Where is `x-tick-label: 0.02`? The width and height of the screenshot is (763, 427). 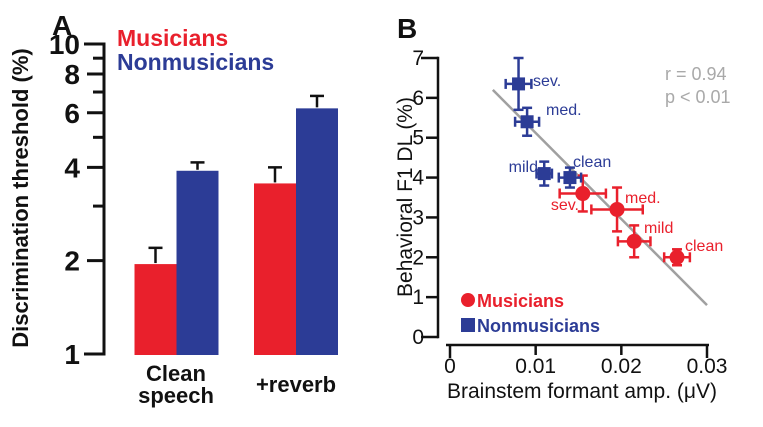
x-tick-label: 0.02 is located at coordinates (621, 366).